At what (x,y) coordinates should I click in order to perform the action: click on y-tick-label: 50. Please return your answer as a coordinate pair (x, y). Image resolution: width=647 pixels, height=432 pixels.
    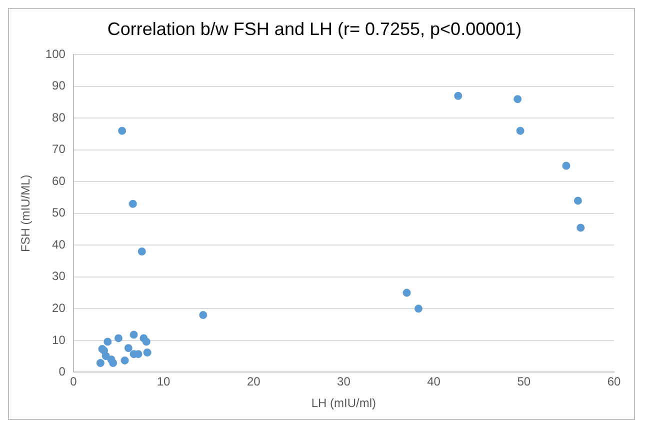
    Looking at the image, I should click on (59, 213).